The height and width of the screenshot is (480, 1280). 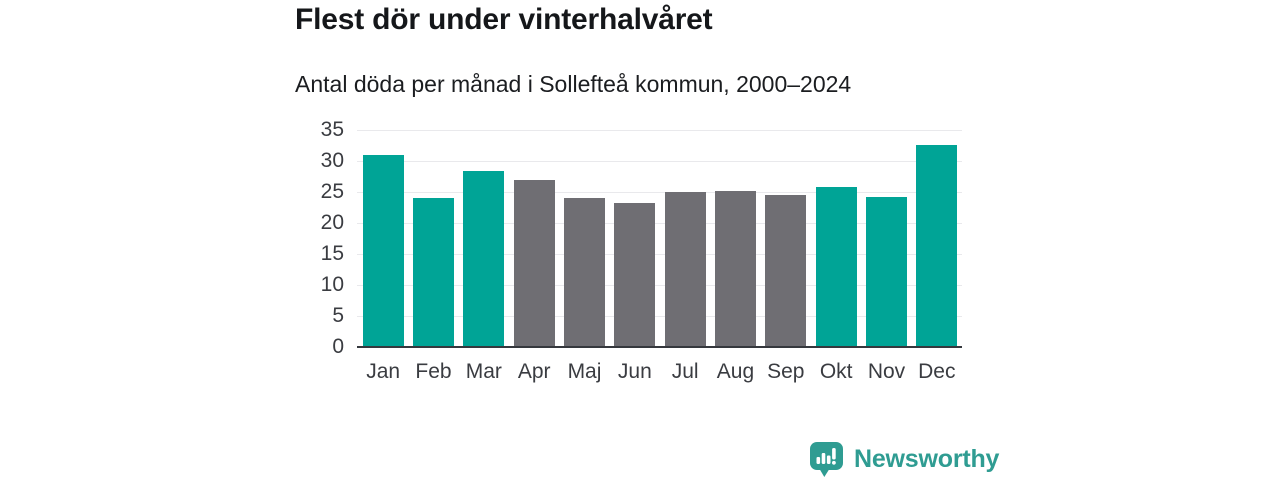 I want to click on x-axis-tick-label-dec: Dec, so click(x=937, y=371).